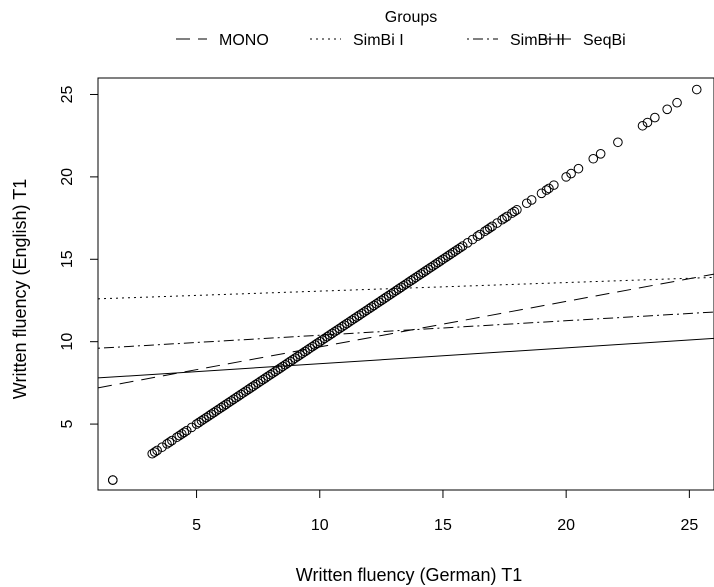  I want to click on y-axis-label: Written fluency (English) T1, so click(20, 289).